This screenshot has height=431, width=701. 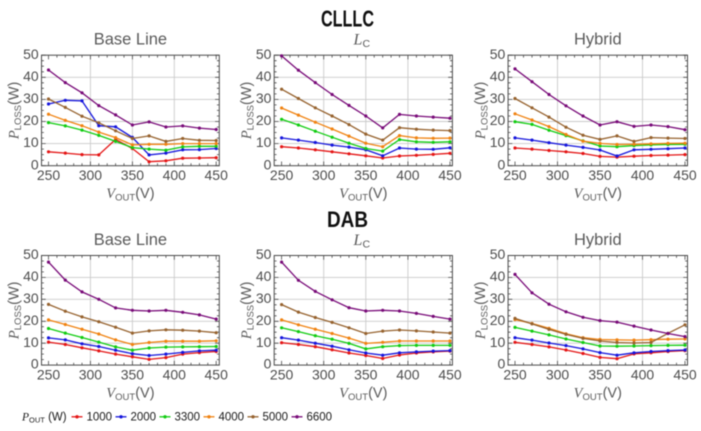 I want to click on svg-text: 6600, so click(x=320, y=418).